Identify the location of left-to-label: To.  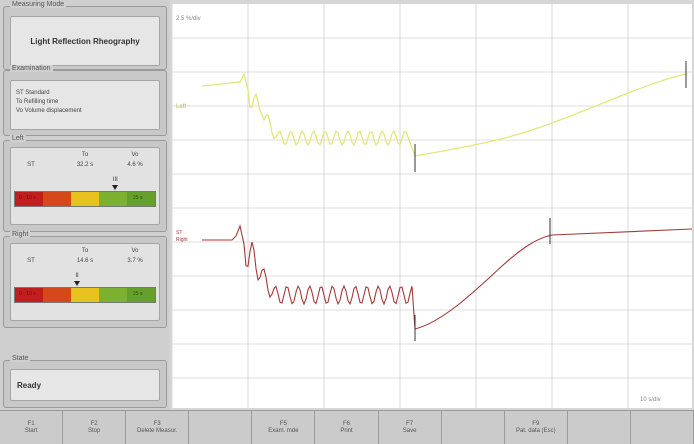
(85, 155).